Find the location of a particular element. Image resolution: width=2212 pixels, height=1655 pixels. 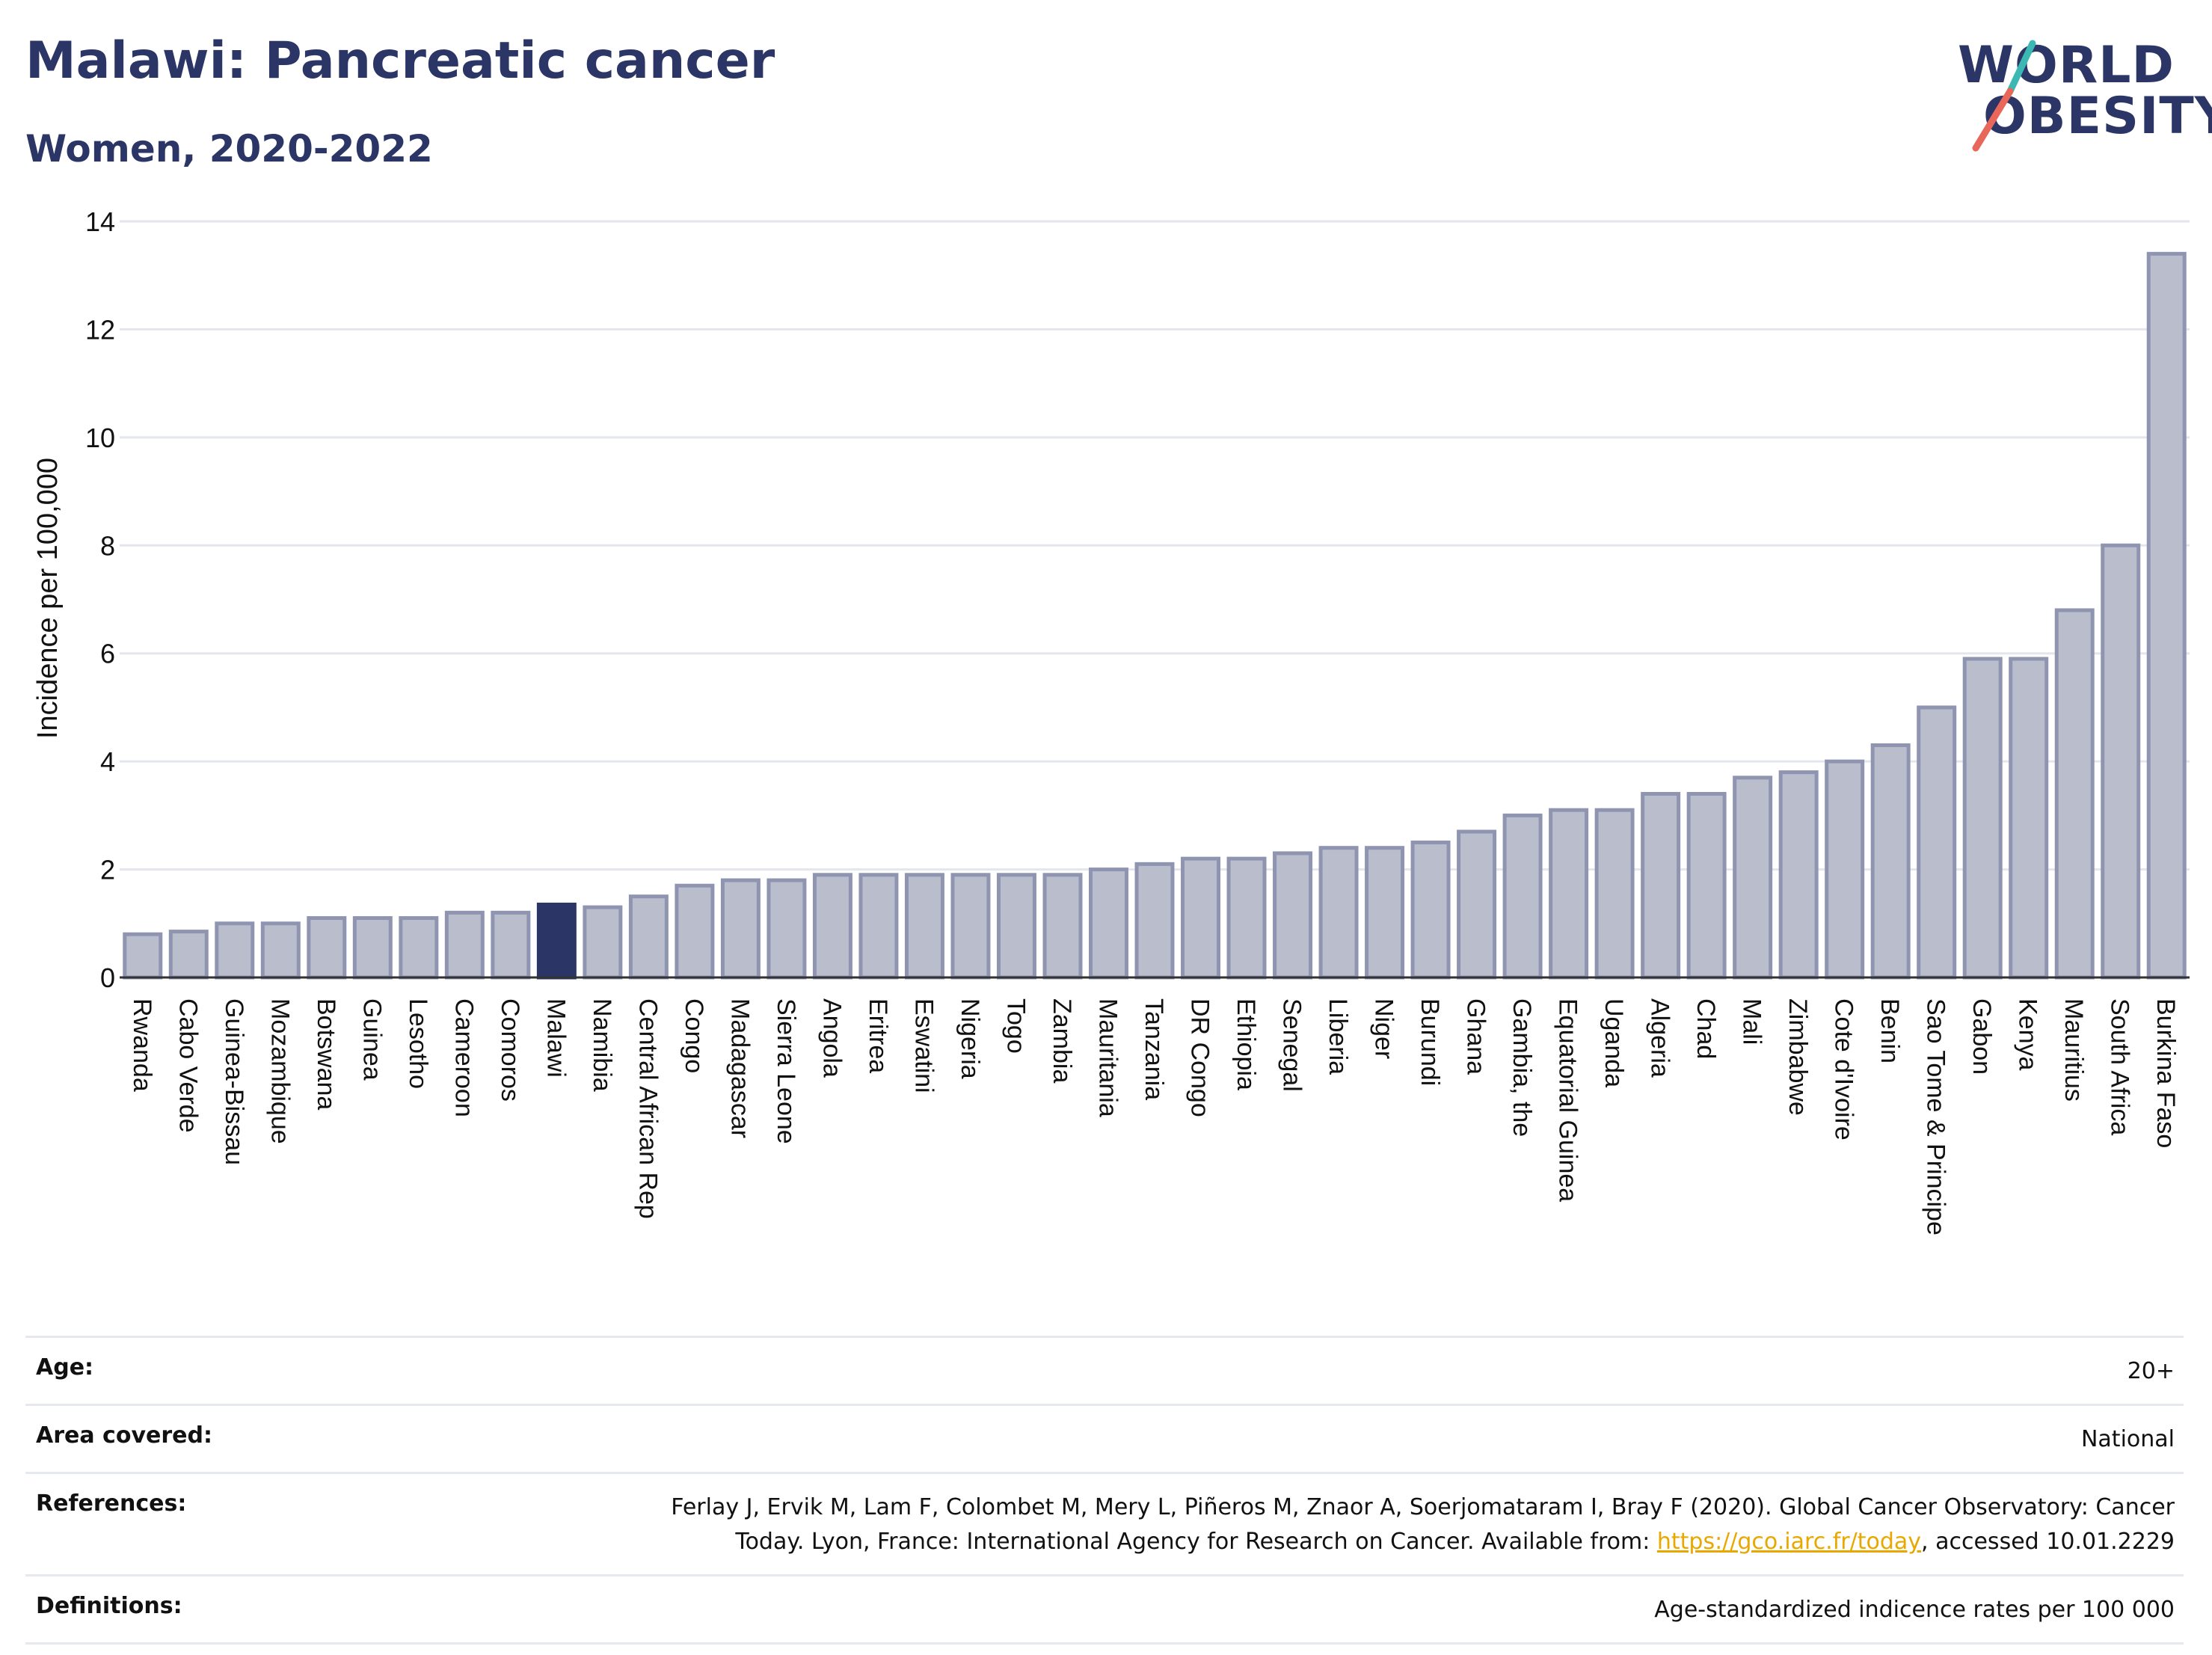

meta-row-area: Area covered: National is located at coordinates (1104, 1438).